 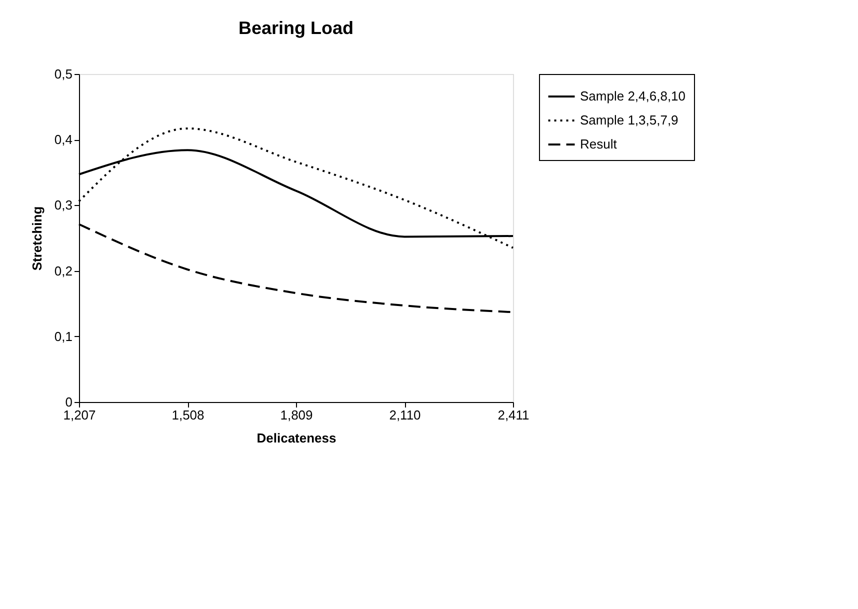 I want to click on x-tick-label: 2,110, so click(x=405, y=415).